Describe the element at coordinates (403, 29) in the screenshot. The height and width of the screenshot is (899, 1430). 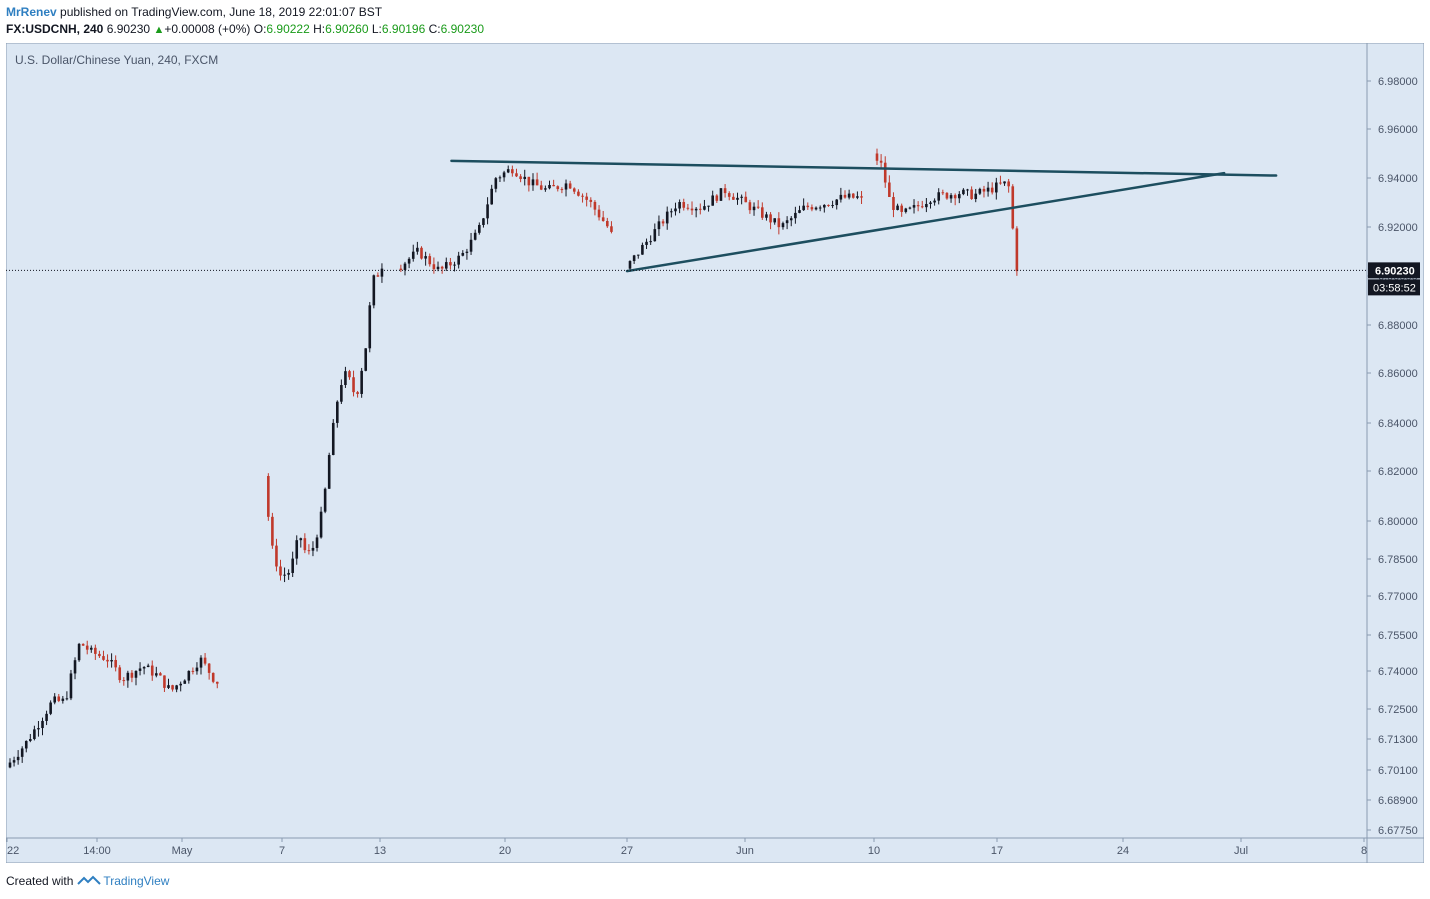
I see `low-value: 6.90196` at that location.